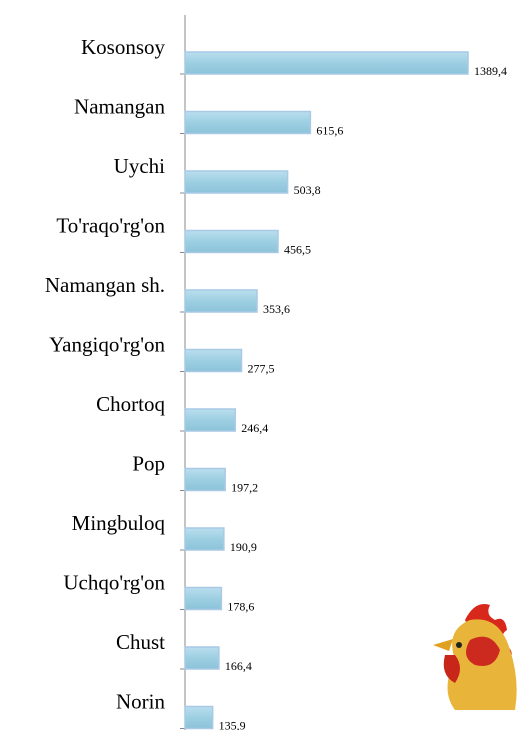 The height and width of the screenshot is (730, 523). What do you see at coordinates (276, 309) in the screenshot?
I see `value-label: 353,6` at bounding box center [276, 309].